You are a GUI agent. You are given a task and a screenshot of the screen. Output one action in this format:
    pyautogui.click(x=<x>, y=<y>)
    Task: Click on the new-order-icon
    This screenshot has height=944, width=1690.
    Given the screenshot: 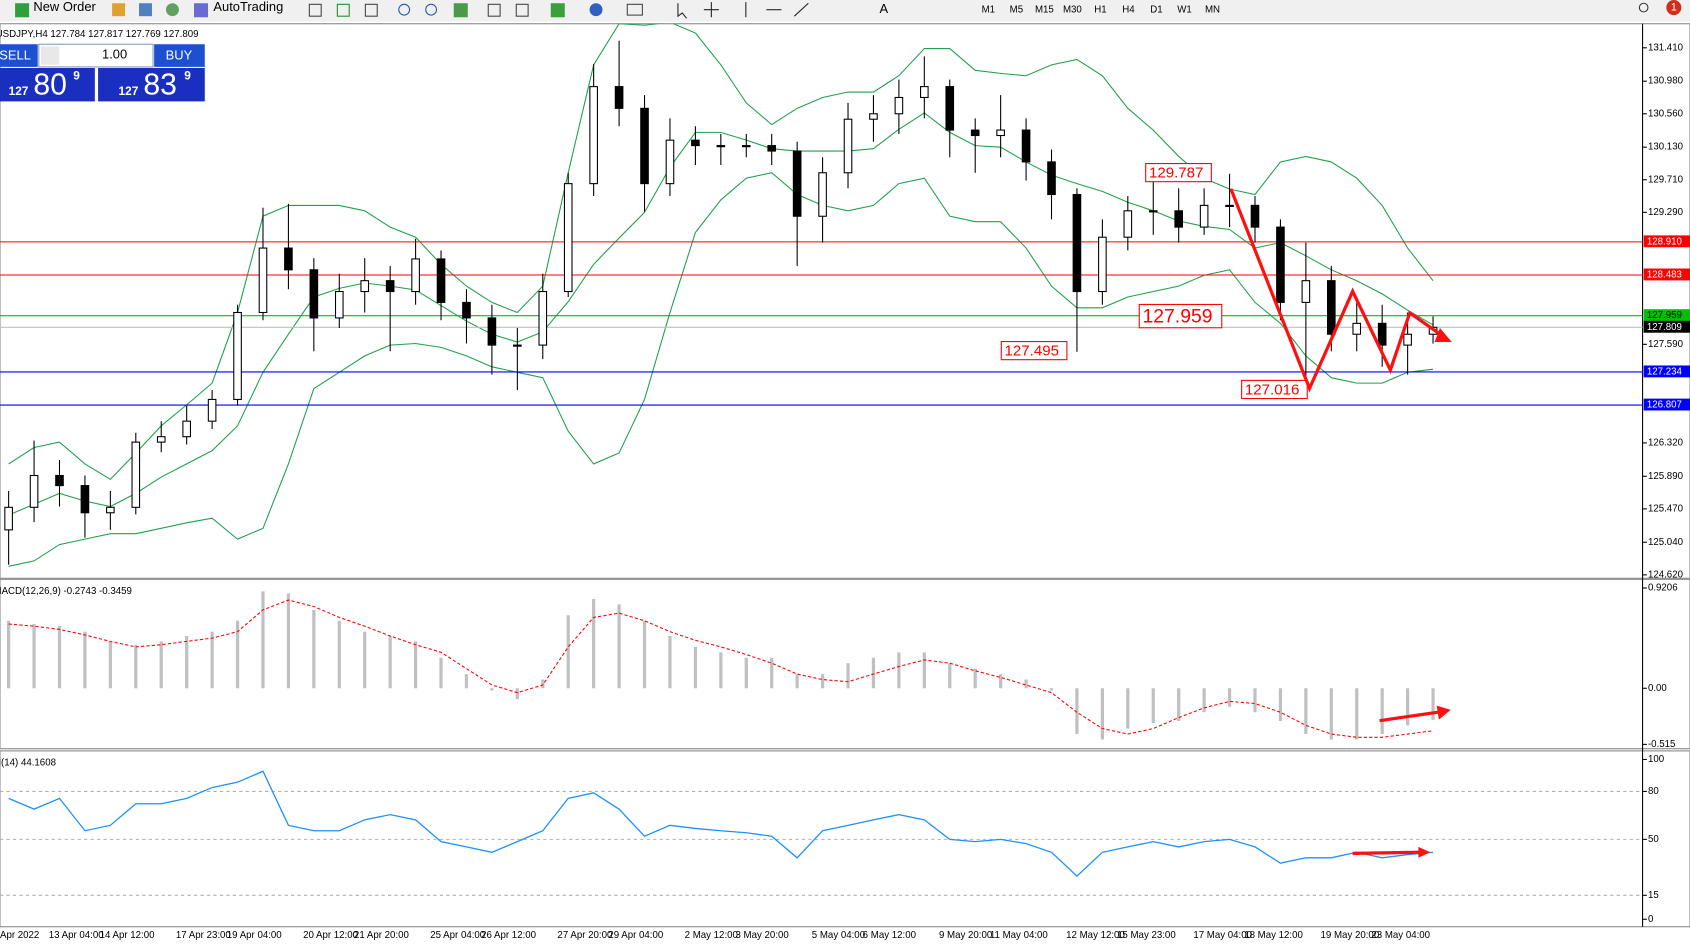 What is the action you would take?
    pyautogui.click(x=22, y=10)
    